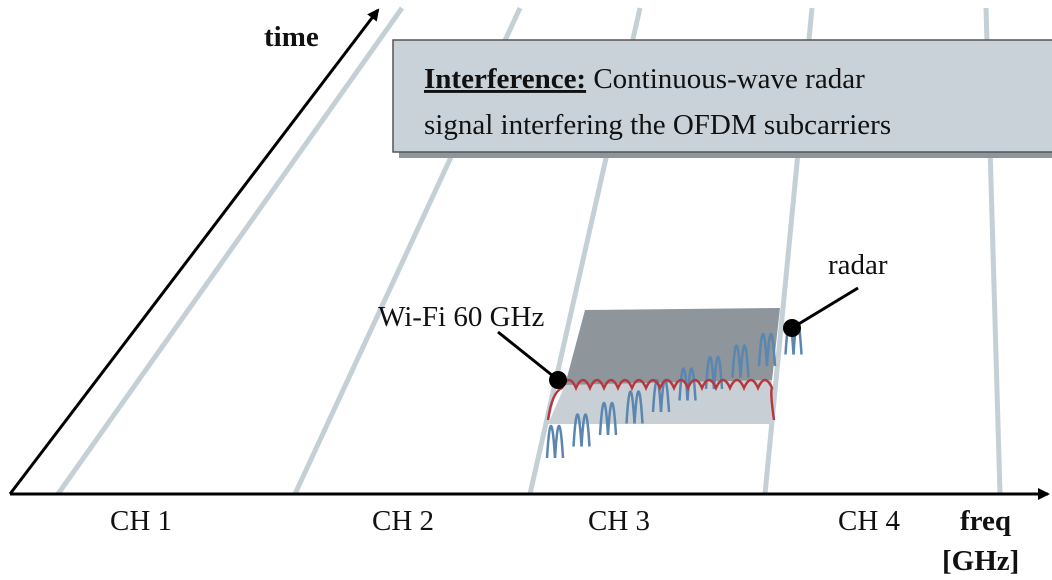 The height and width of the screenshot is (580, 1052). I want to click on channel-label: CH 3, so click(619, 521).